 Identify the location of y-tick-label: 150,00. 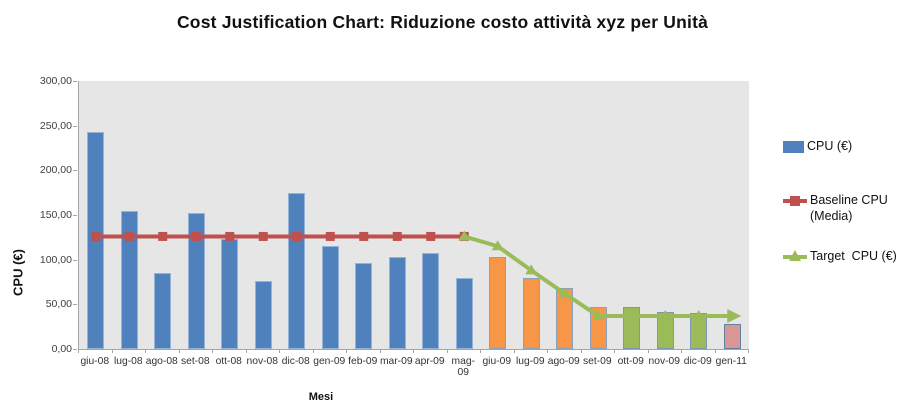
(55, 215).